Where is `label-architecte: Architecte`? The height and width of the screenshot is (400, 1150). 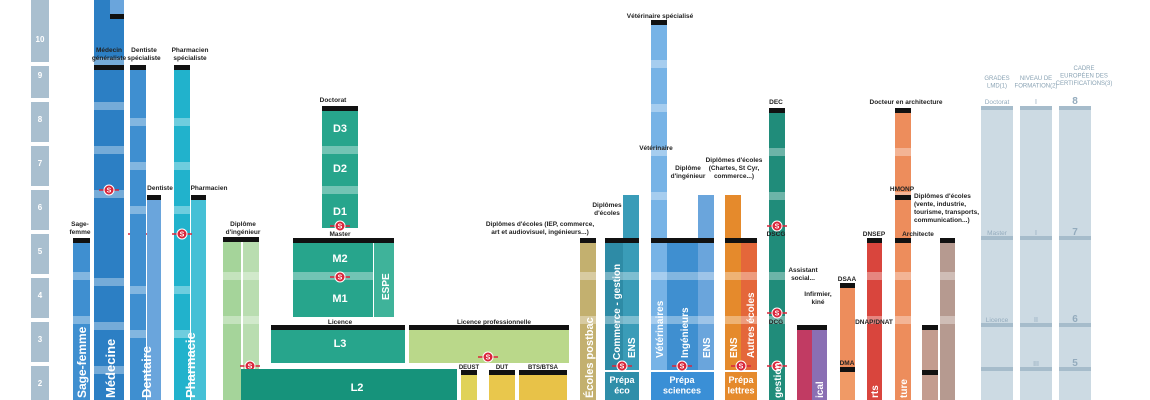
label-architecte: Architecte is located at coordinates (918, 234).